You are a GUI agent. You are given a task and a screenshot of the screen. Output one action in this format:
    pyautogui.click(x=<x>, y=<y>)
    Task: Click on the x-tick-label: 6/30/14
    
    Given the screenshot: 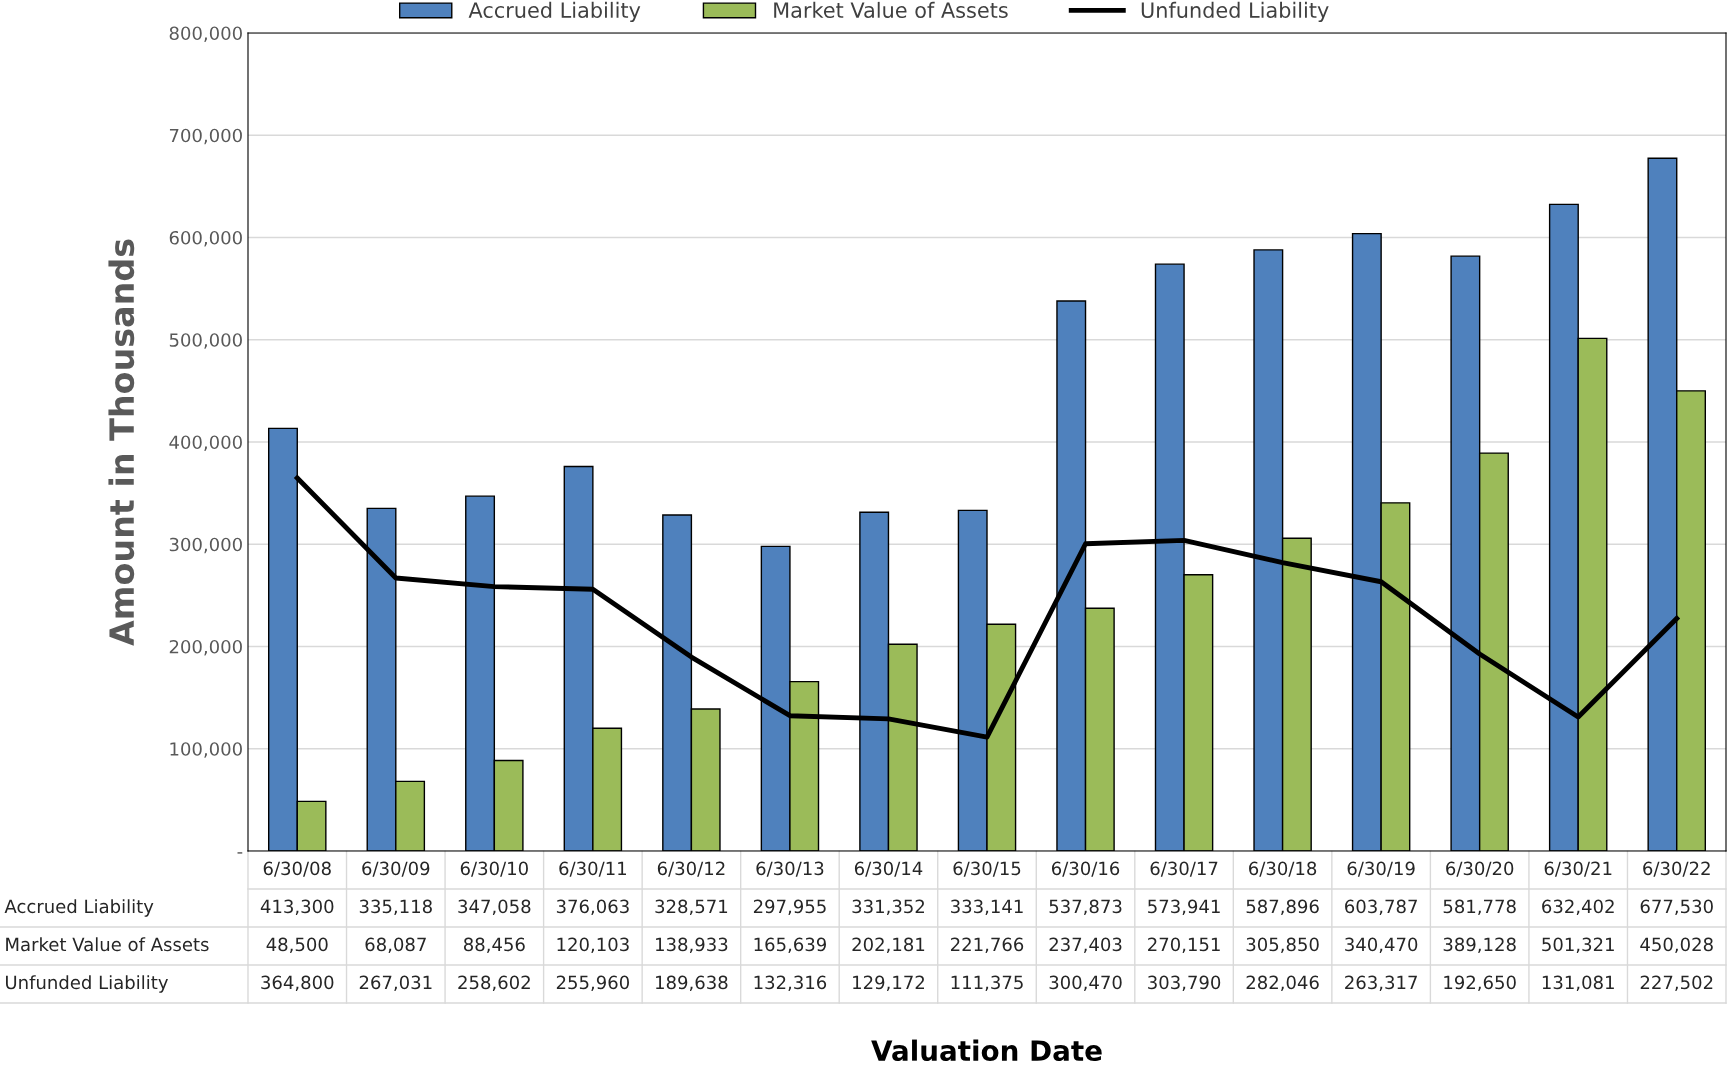 What is the action you would take?
    pyautogui.click(x=888, y=869)
    